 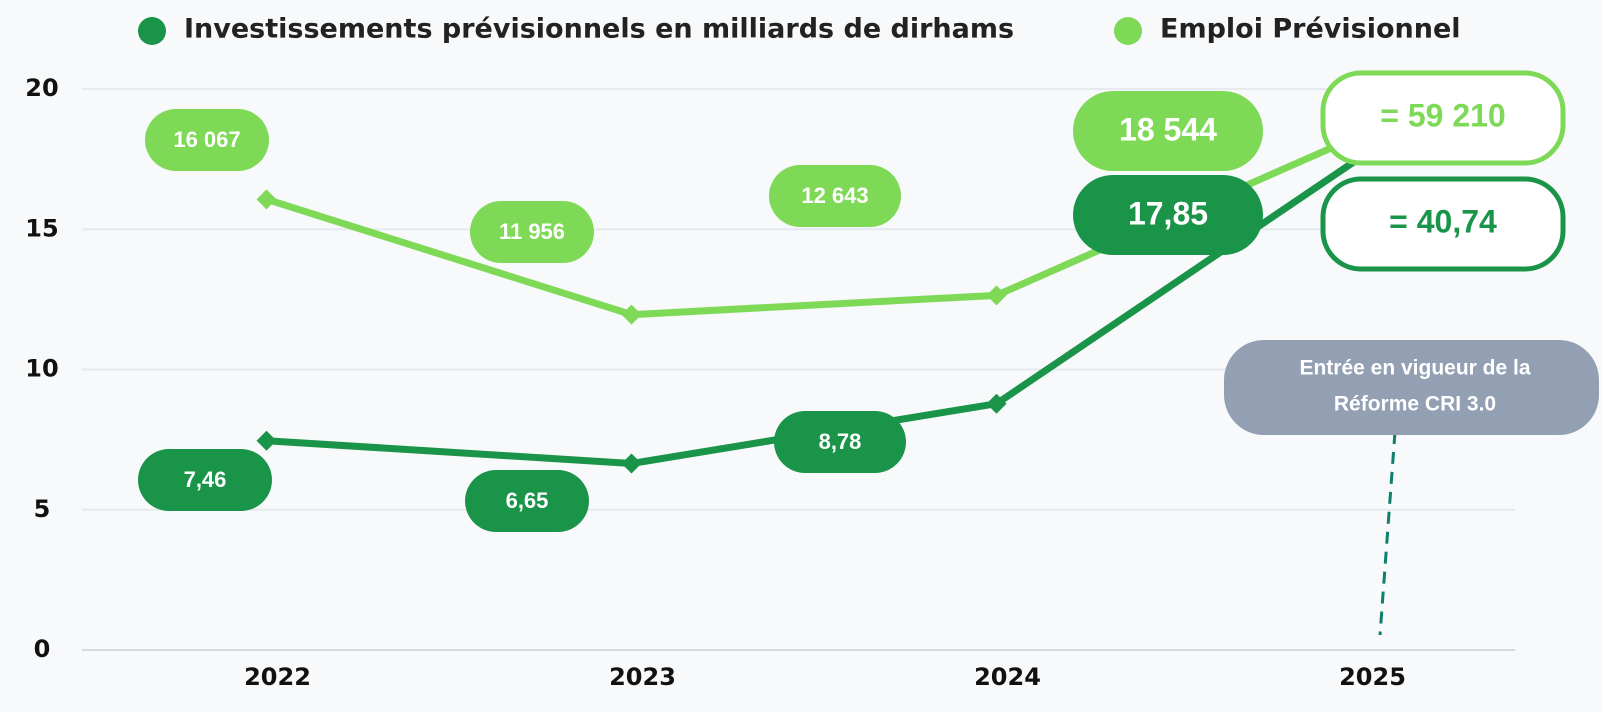 I want to click on value-label: 11 956, so click(x=532, y=231).